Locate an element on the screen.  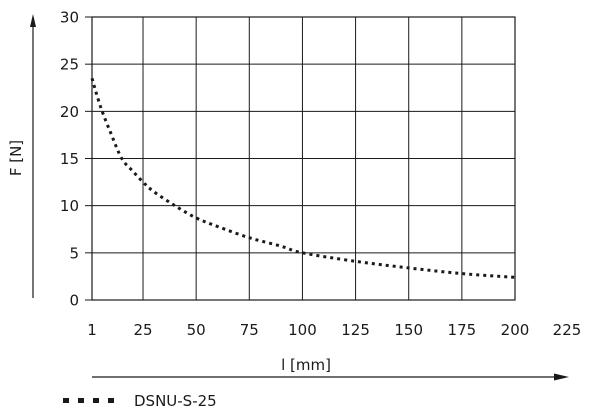
legend: DSNU-S-25 is located at coordinates (140, 401).